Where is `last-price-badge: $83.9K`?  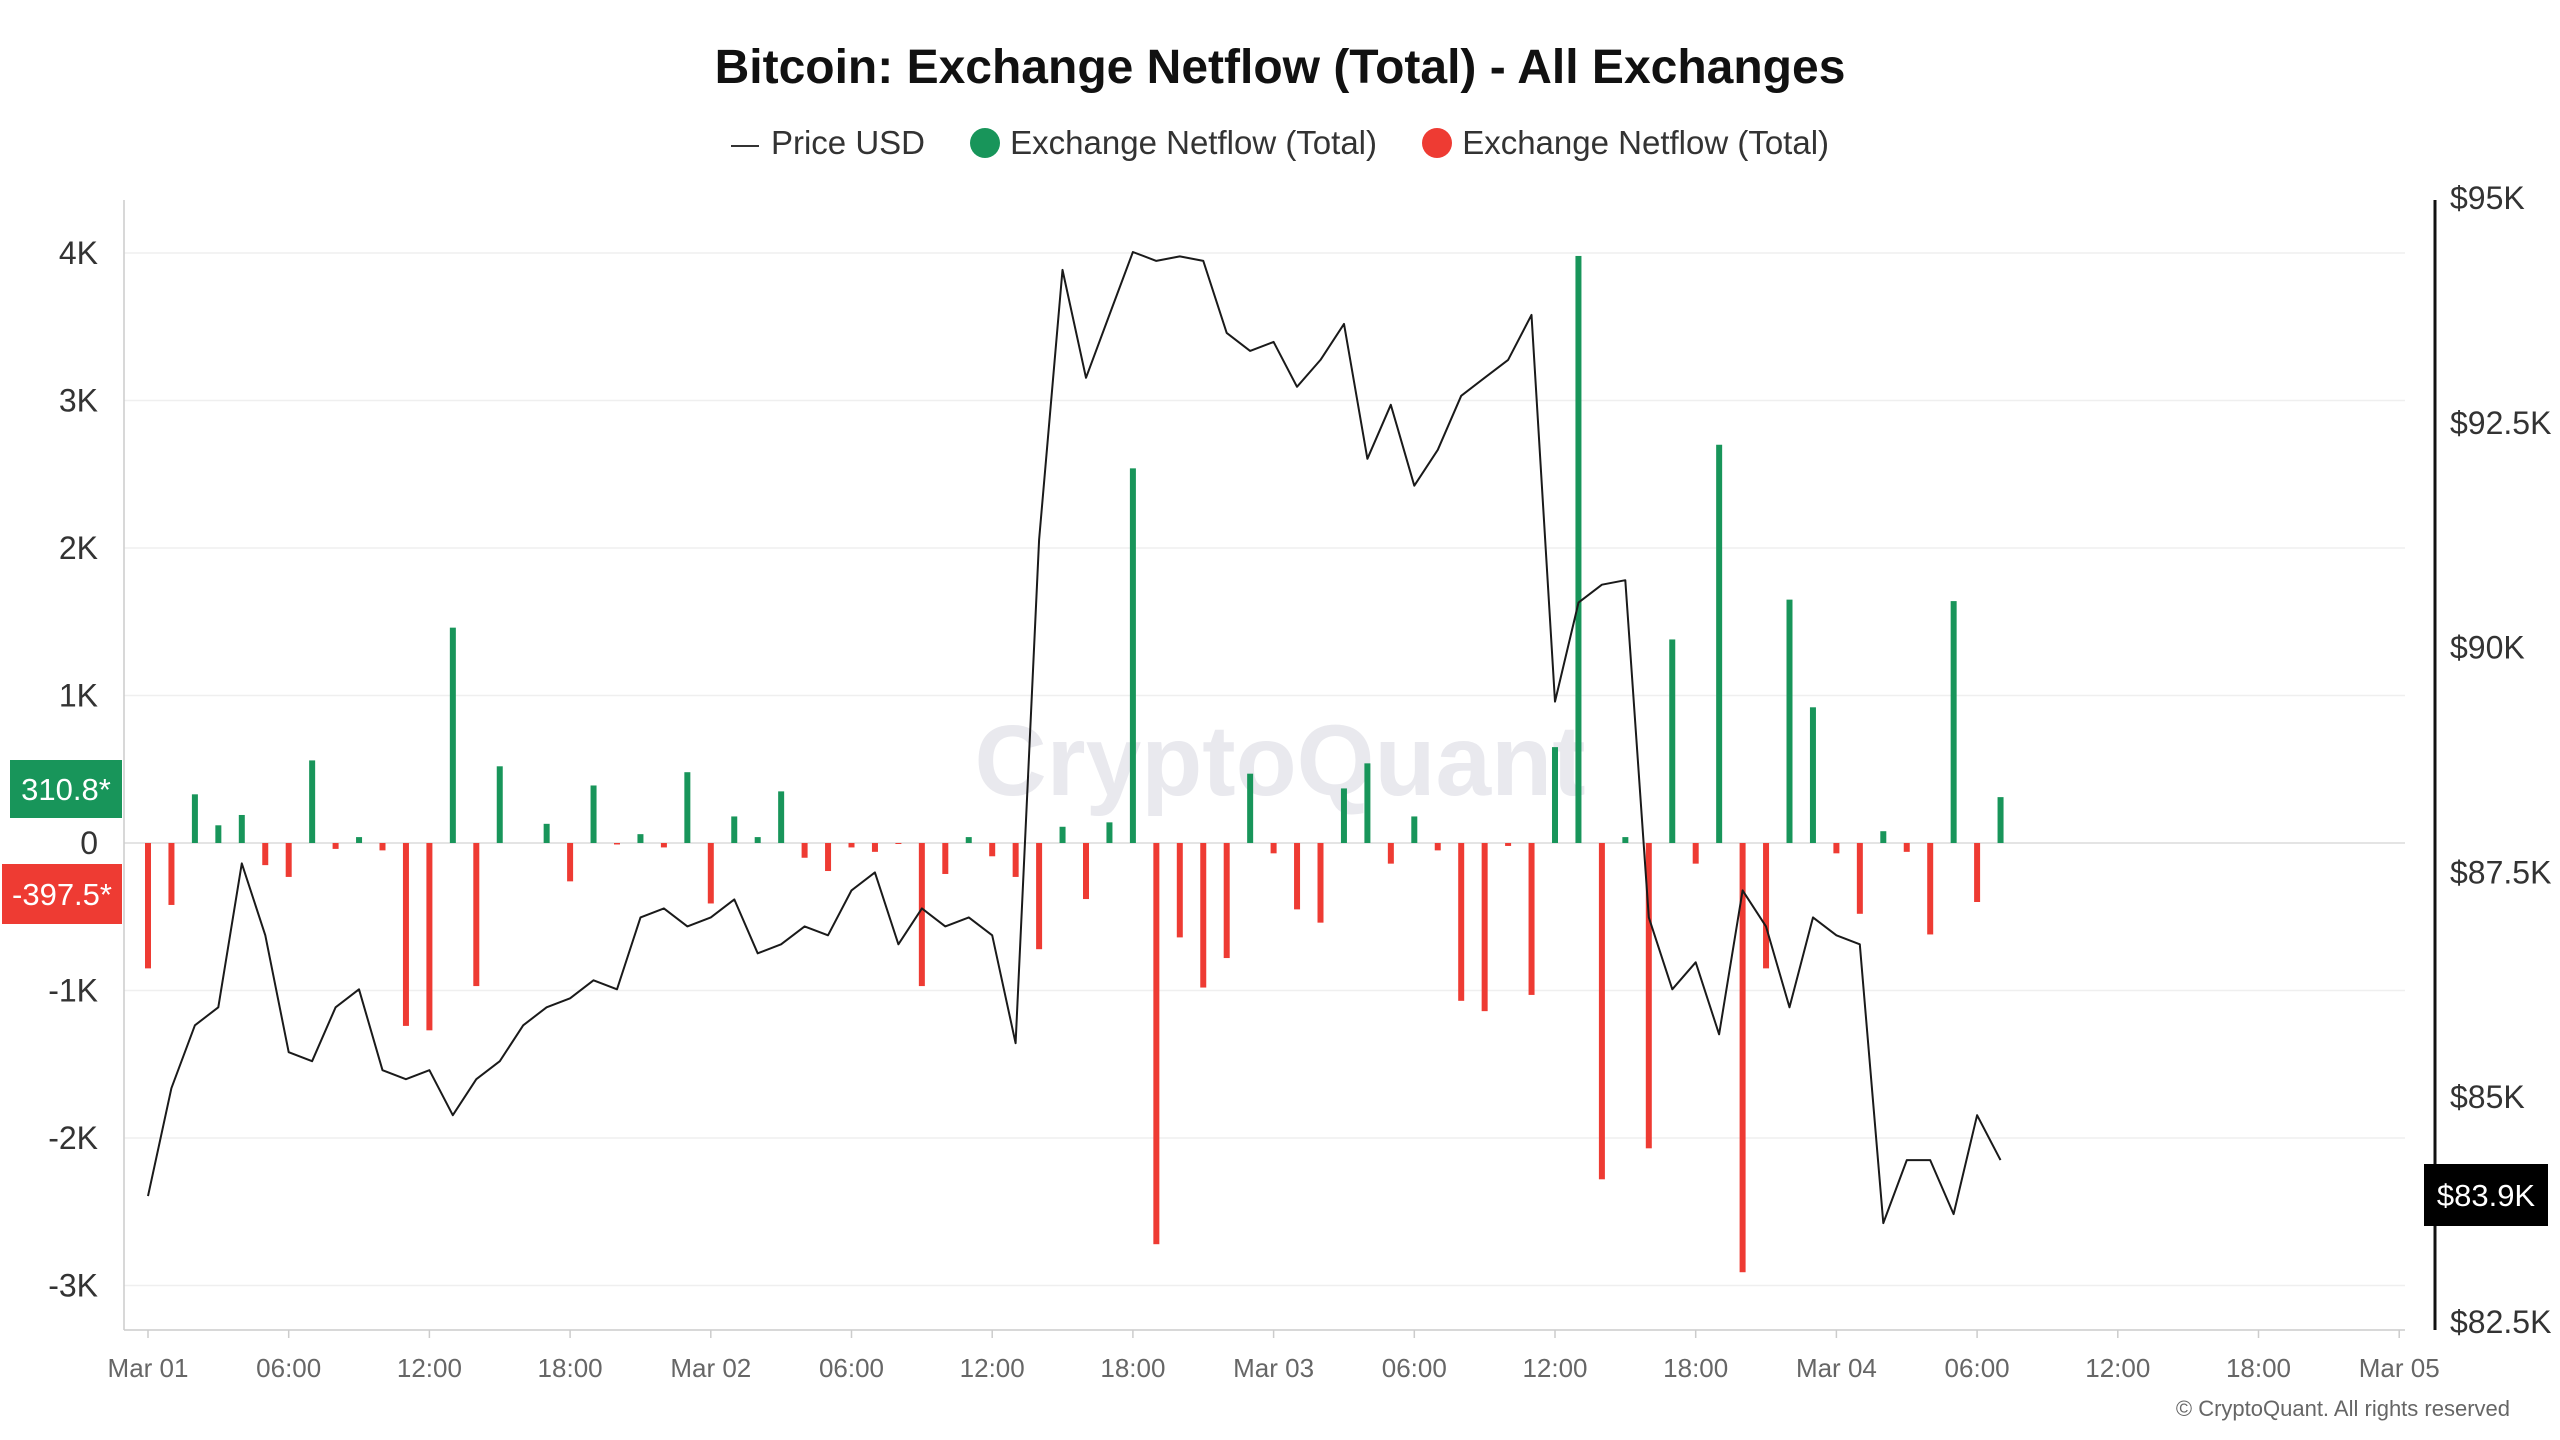 last-price-badge: $83.9K is located at coordinates (2486, 1195).